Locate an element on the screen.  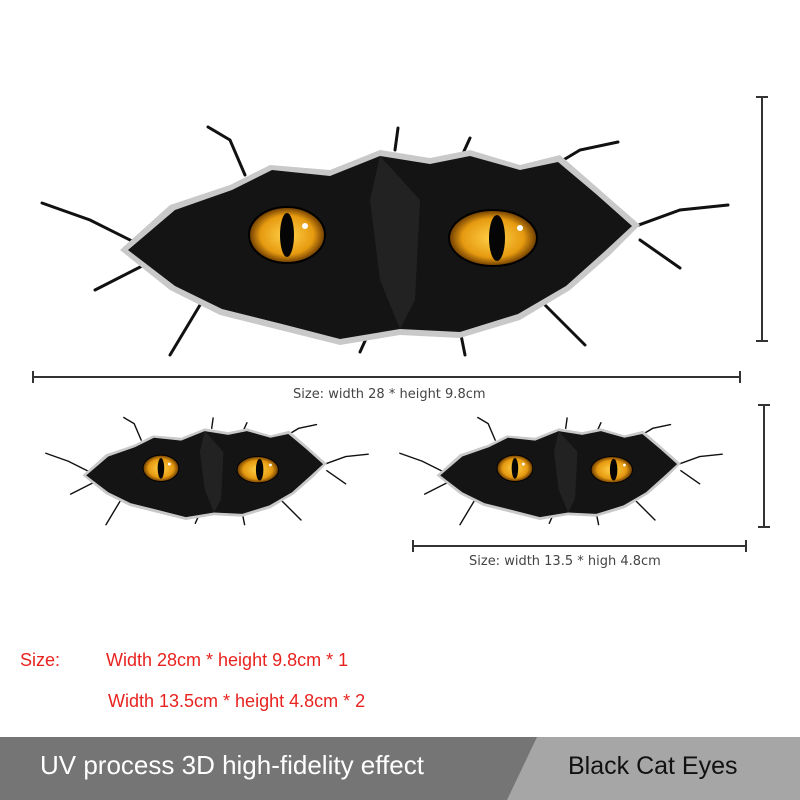
banner-right is located at coordinates (653, 768).